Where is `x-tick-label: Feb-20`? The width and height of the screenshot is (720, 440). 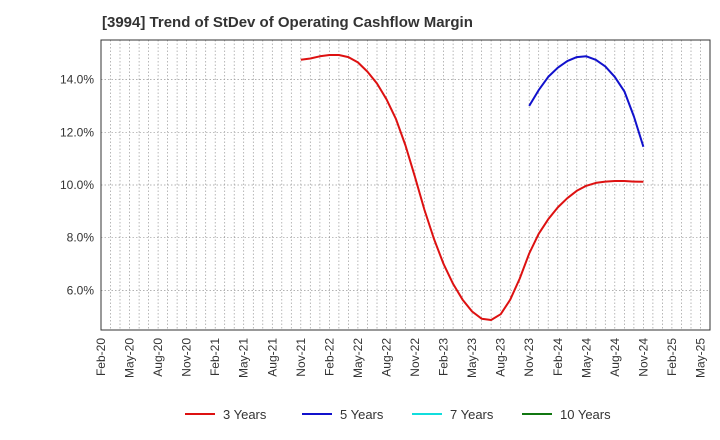 x-tick-label: Feb-20 is located at coordinates (101, 357).